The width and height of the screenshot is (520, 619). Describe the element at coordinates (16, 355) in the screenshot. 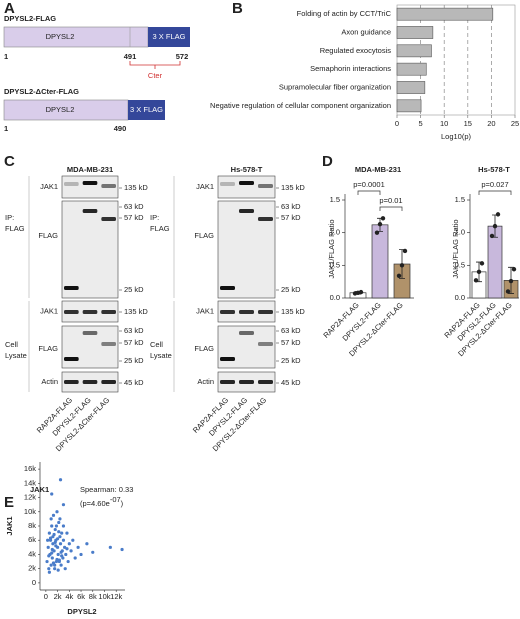

I see `group-label: Lysate` at that location.